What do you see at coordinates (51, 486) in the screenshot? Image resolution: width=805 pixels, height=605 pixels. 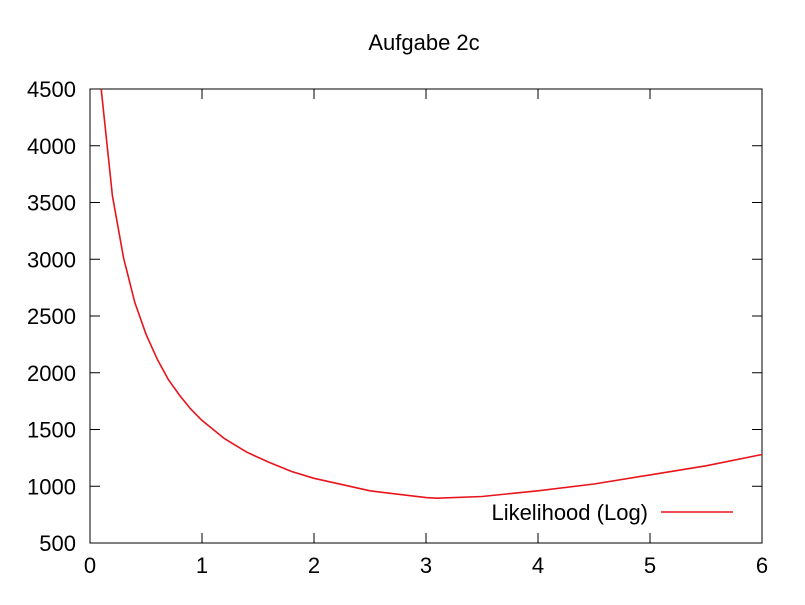 I see `y-tick-label-1: 1000` at bounding box center [51, 486].